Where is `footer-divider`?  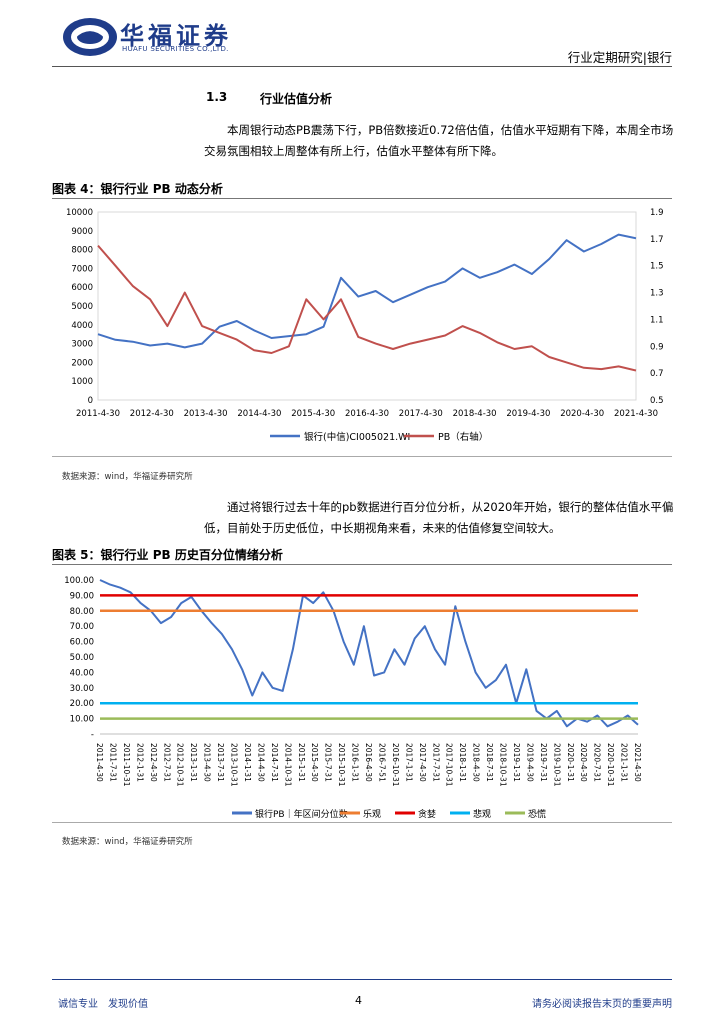
footer-divider is located at coordinates (362, 979).